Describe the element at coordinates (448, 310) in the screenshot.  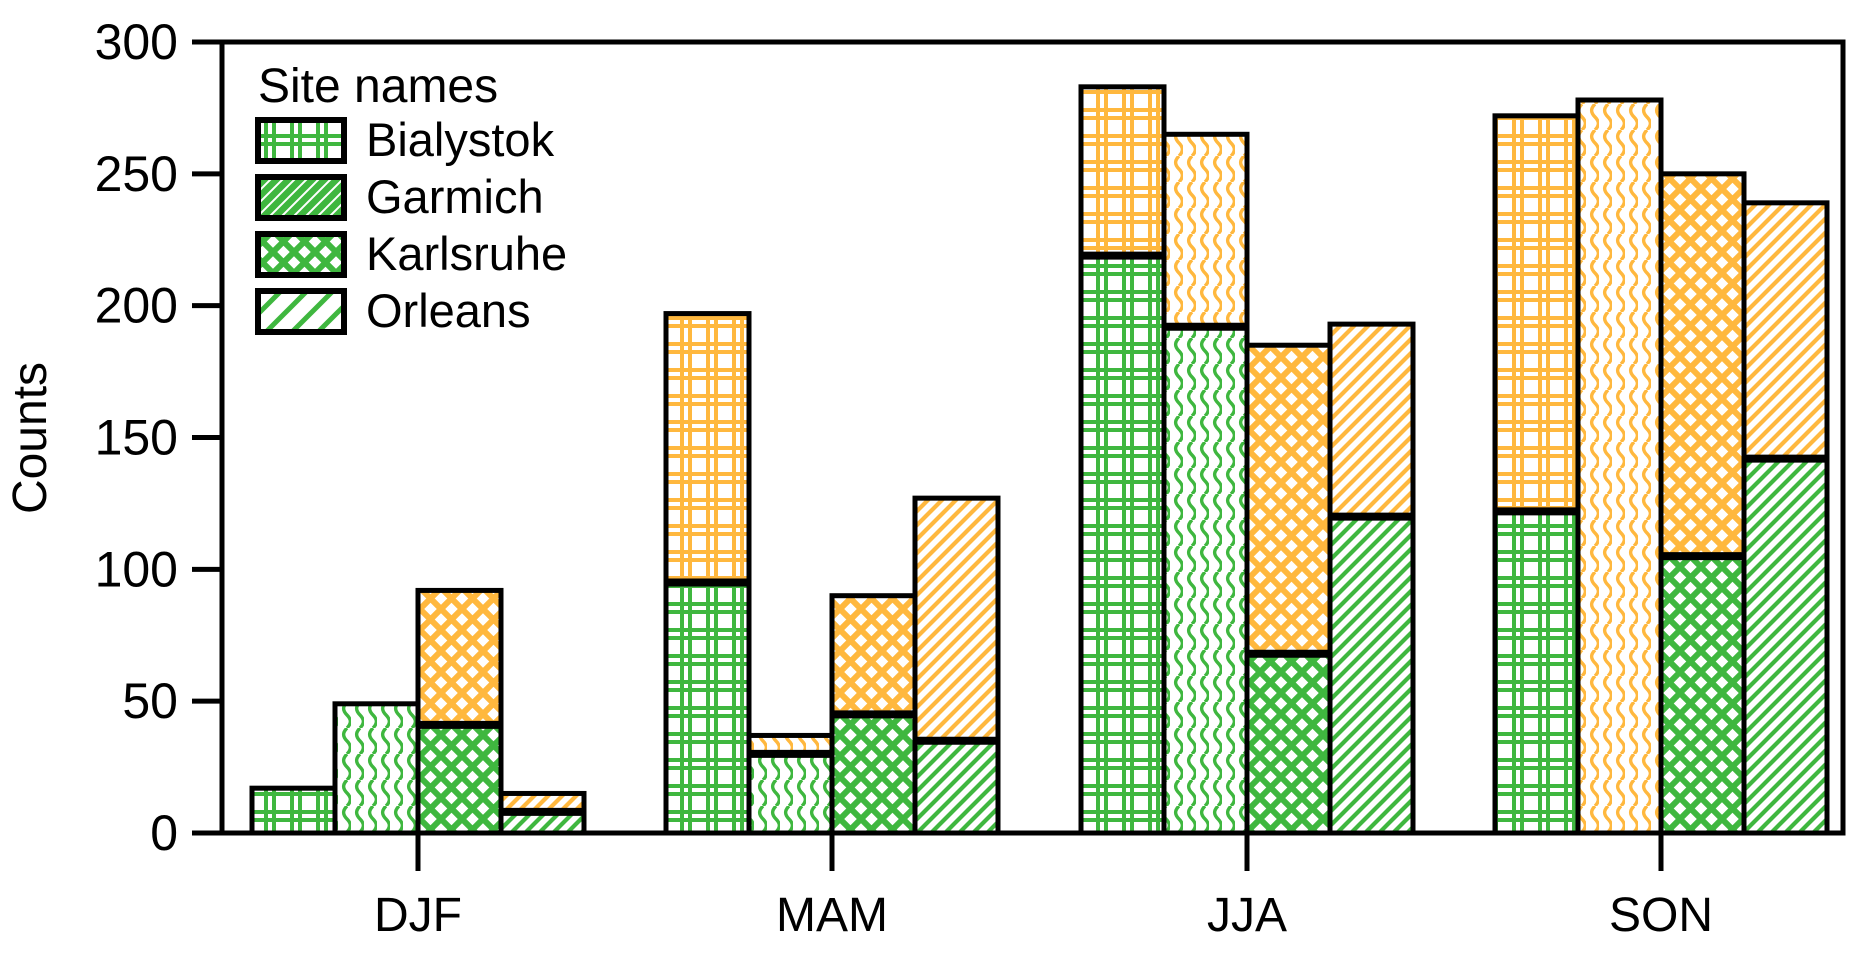
I see `legend-label-Orleans: Orleans` at that location.